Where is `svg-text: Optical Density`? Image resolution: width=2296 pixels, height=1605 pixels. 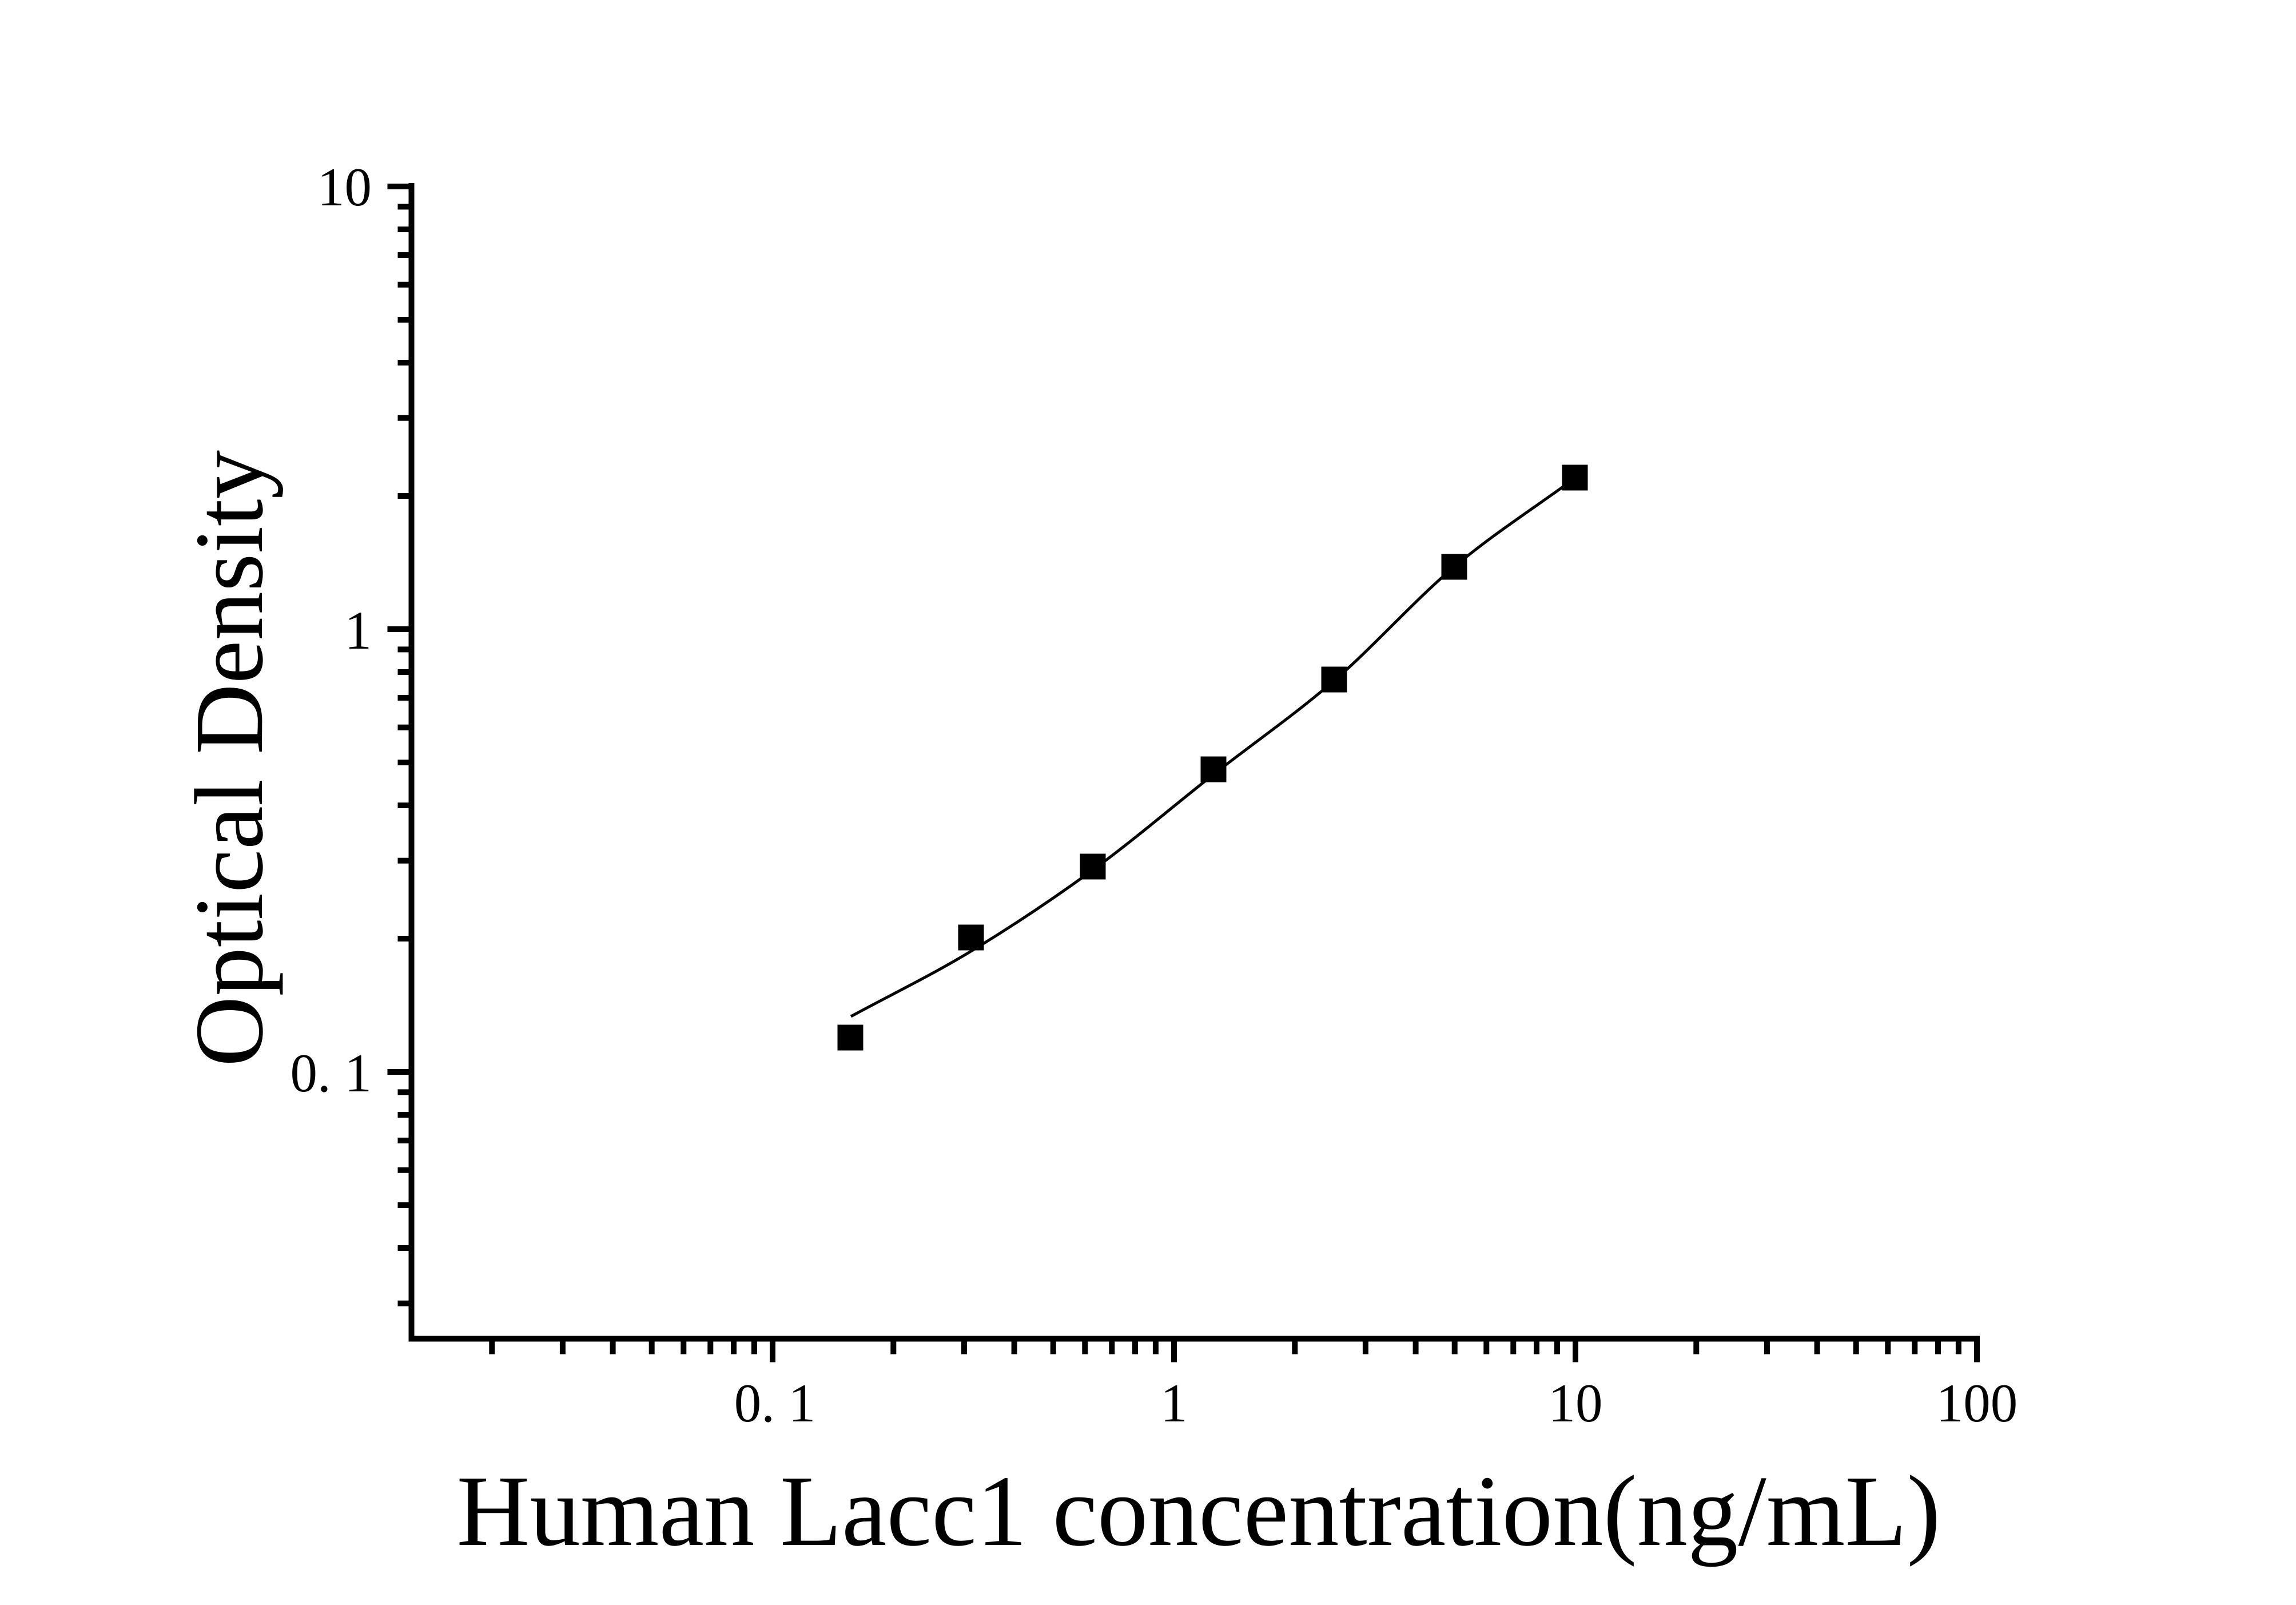 svg-text: Optical Density is located at coordinates (230, 758).